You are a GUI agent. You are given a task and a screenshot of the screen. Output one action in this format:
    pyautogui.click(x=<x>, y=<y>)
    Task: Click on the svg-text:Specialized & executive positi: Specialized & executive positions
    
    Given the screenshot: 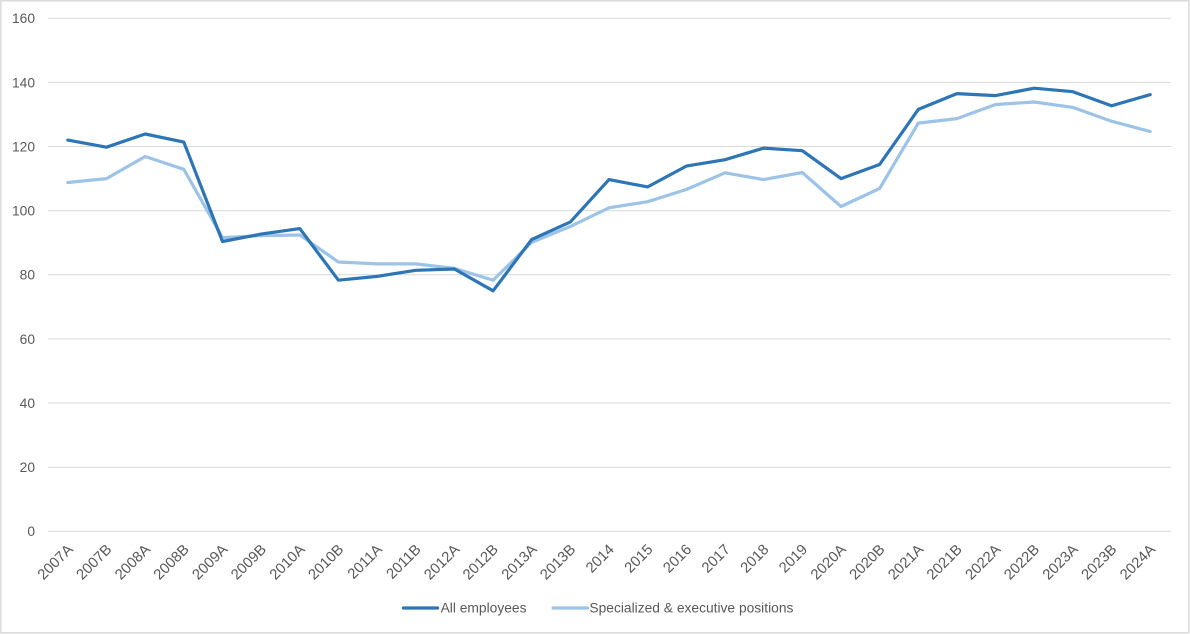 What is the action you would take?
    pyautogui.click(x=691, y=607)
    